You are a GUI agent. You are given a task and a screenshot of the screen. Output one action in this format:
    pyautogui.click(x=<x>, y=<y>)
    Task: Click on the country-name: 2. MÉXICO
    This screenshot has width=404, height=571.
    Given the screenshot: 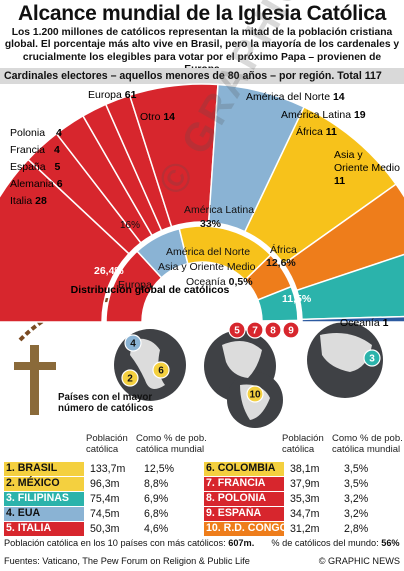 What is the action you would take?
    pyautogui.click(x=44, y=484)
    